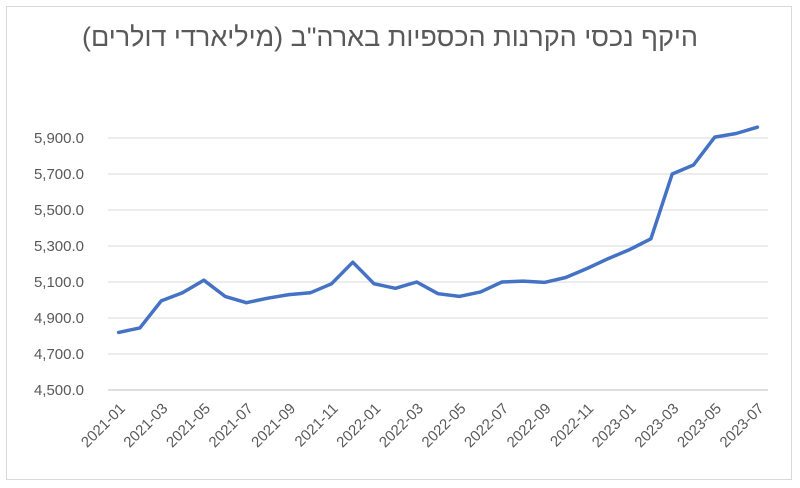 Image resolution: width=800 pixels, height=488 pixels. I want to click on x-tick-label: 2022-07, so click(486, 425).